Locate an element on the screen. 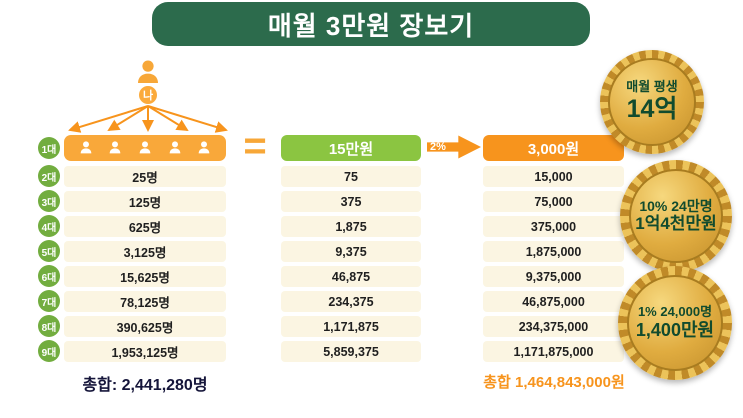  per-month-cell: 1,875 is located at coordinates (351, 226).